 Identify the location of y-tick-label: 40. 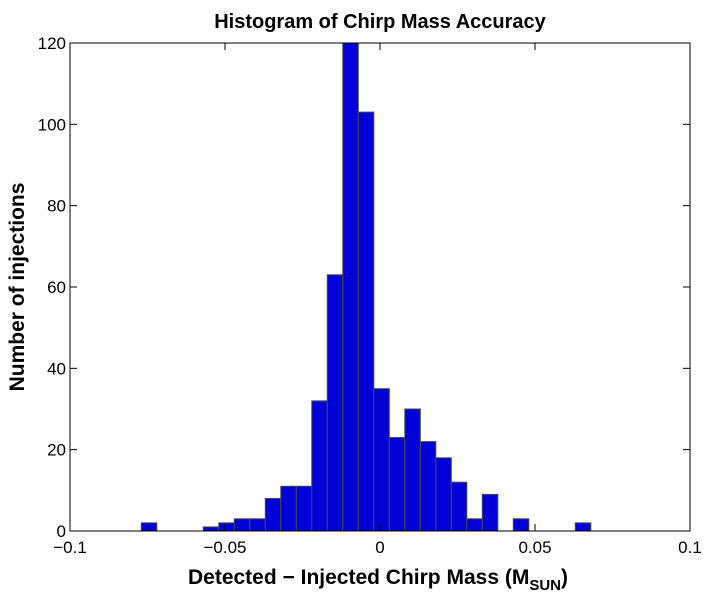
(56, 368).